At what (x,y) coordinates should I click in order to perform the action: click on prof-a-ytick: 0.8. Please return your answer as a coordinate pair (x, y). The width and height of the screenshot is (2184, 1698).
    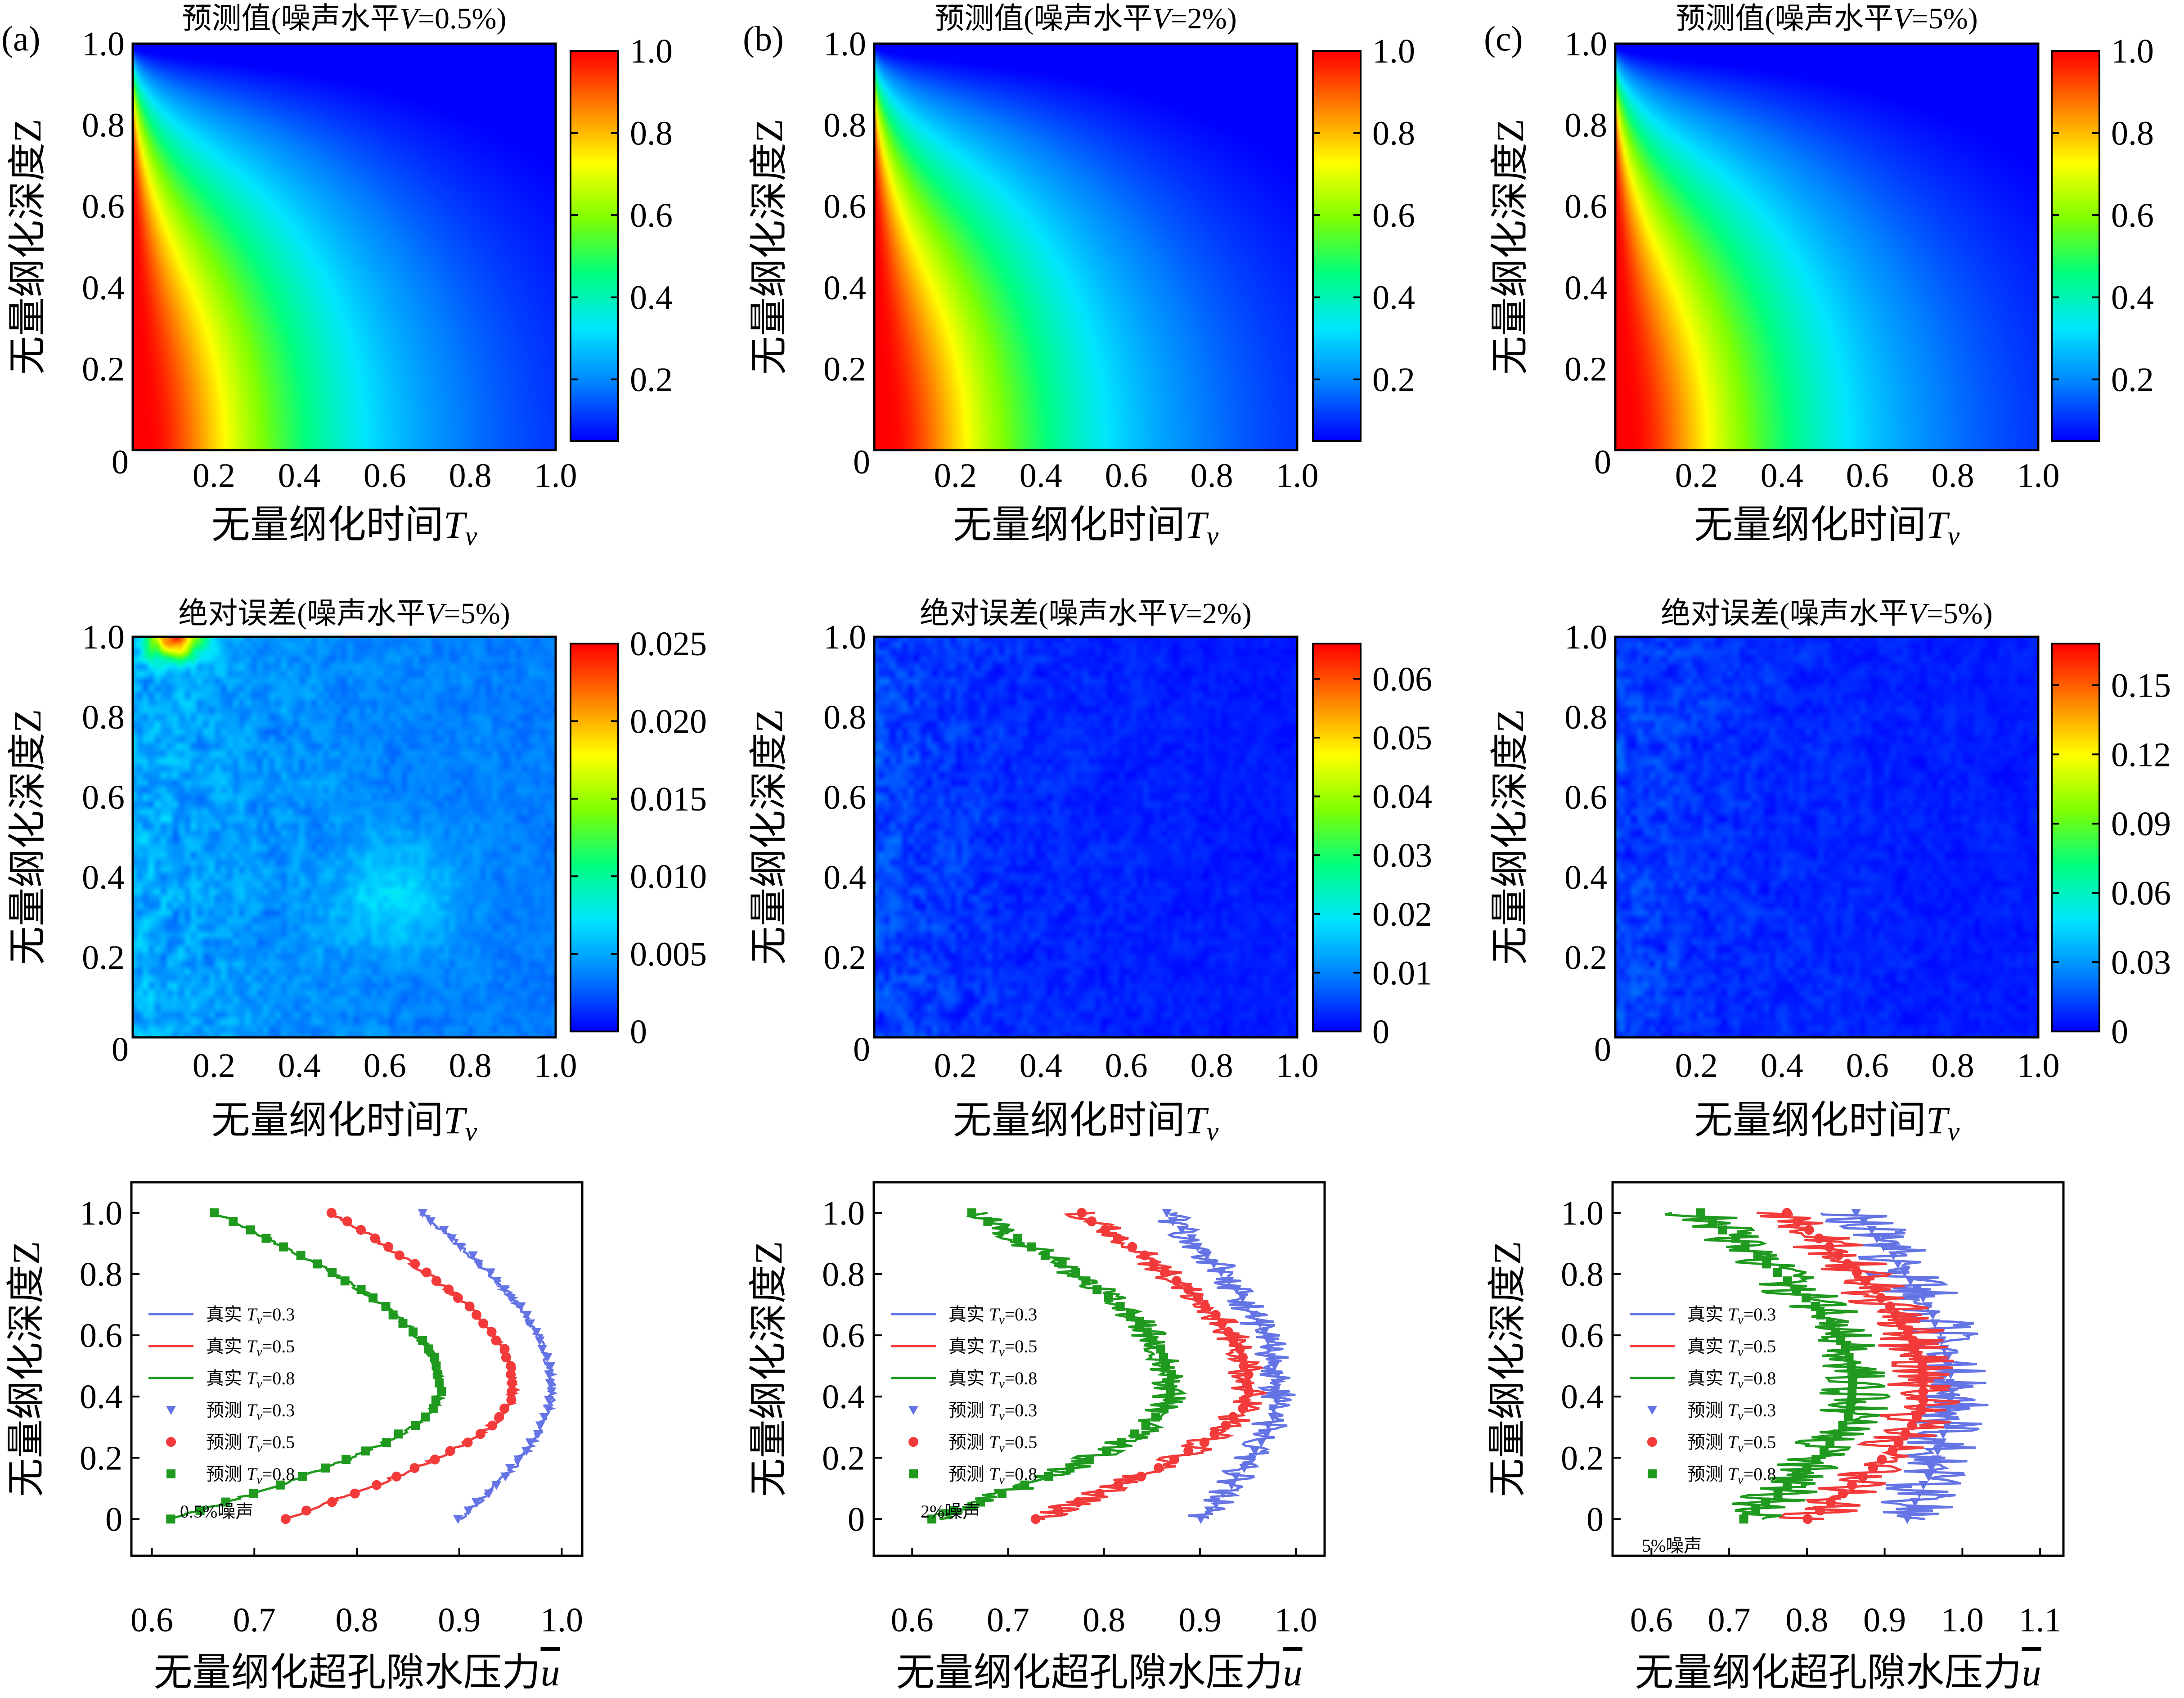
    Looking at the image, I should click on (101, 1274).